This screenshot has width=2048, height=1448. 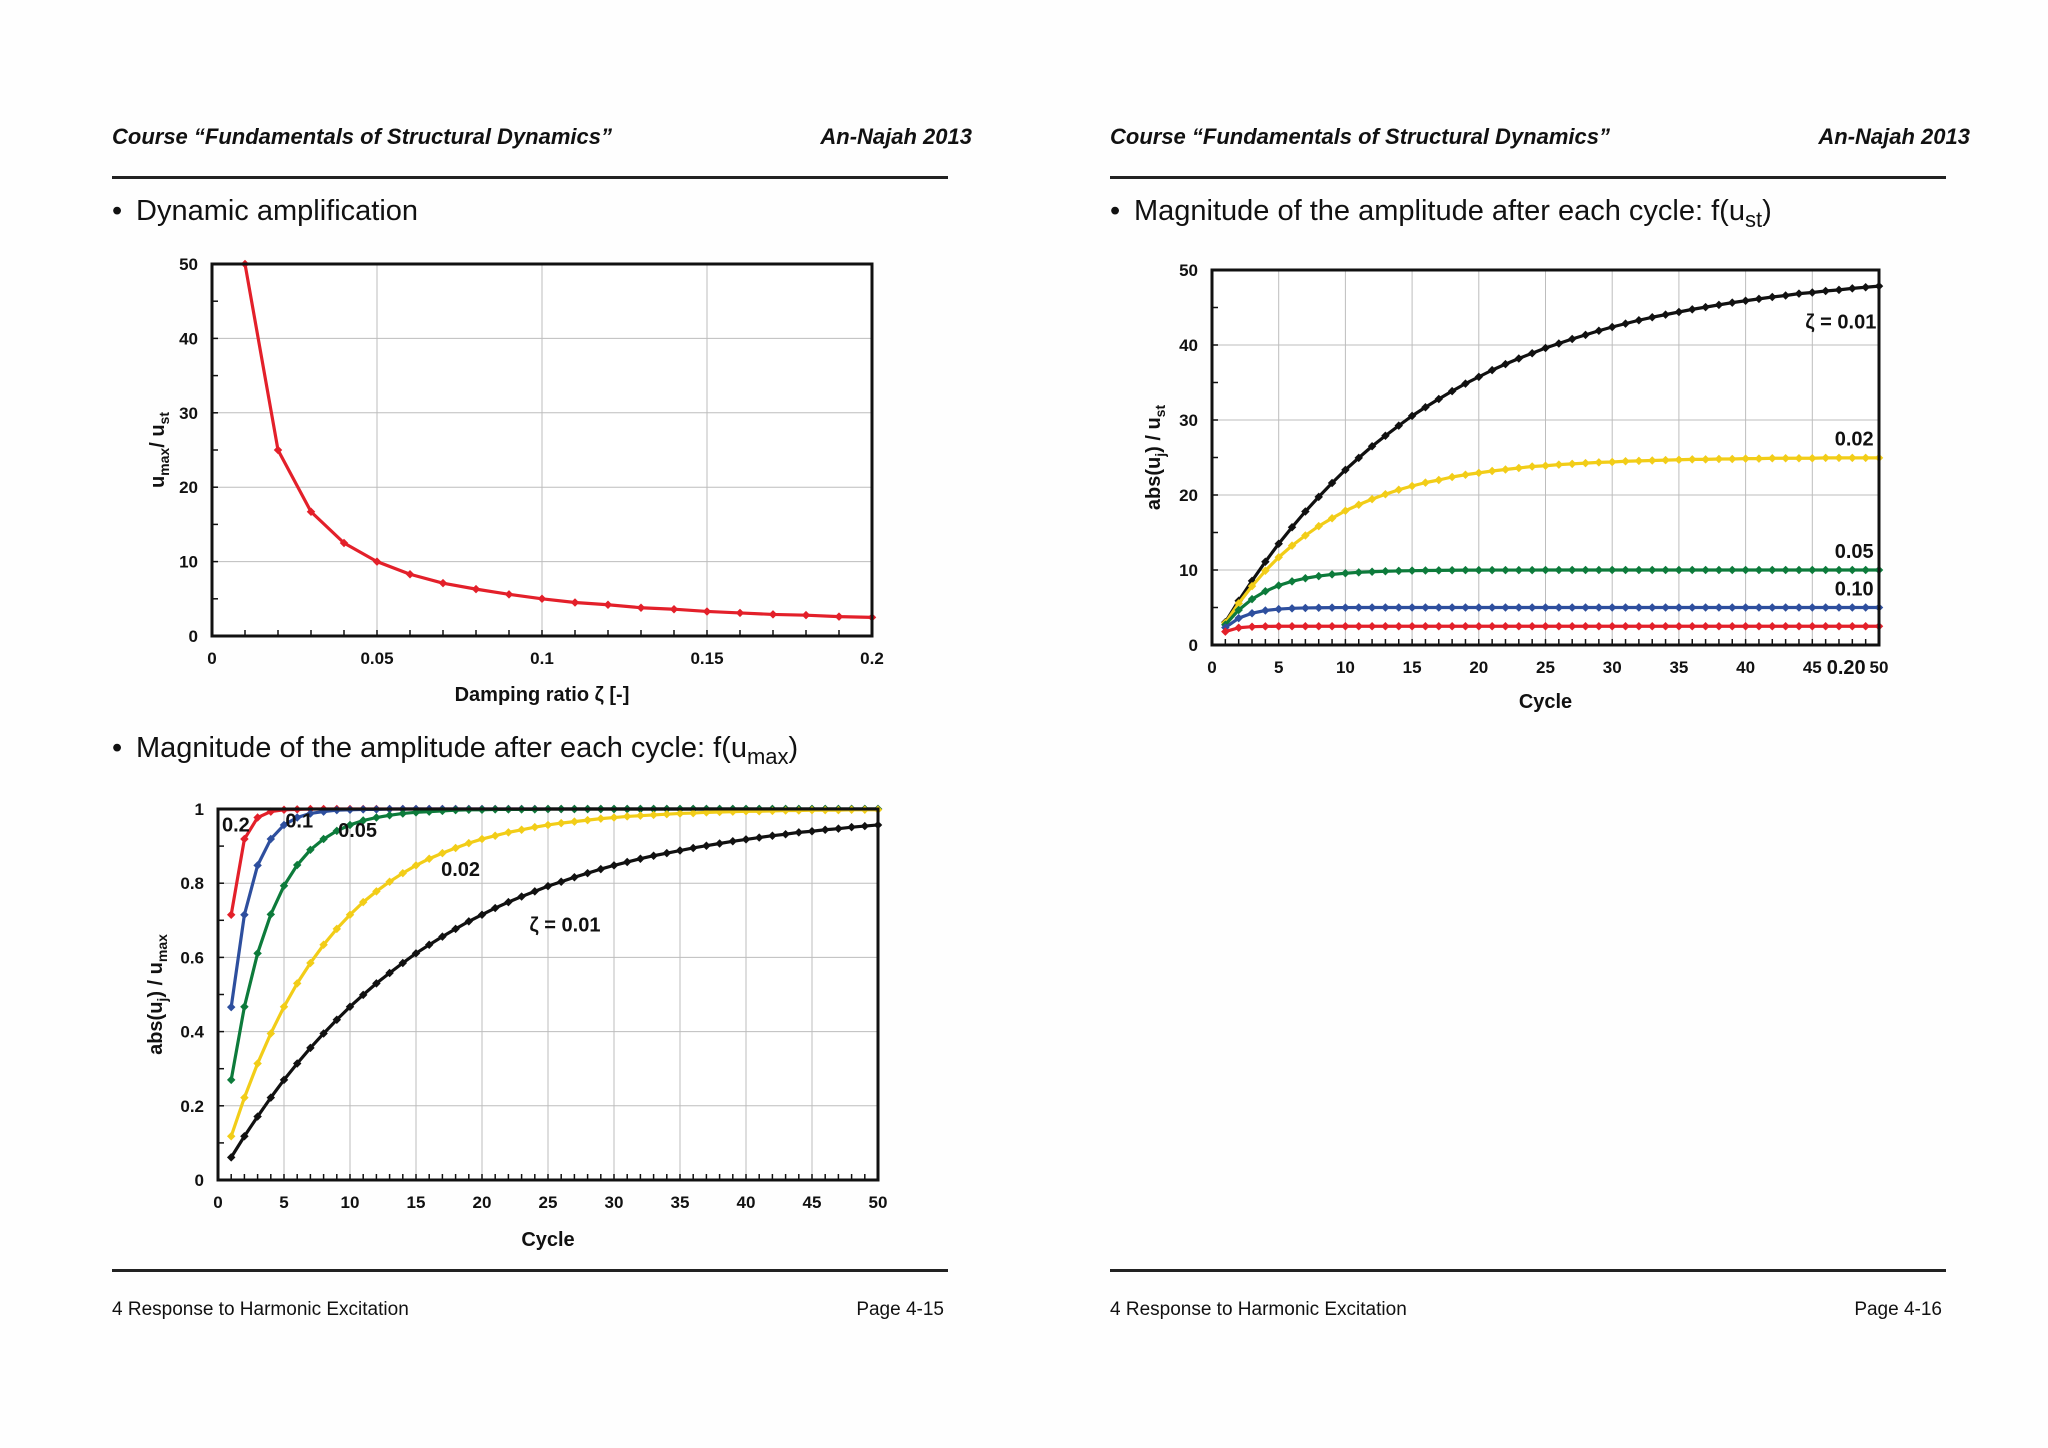 I want to click on x-tick-label: 20, so click(x=482, y=1202).